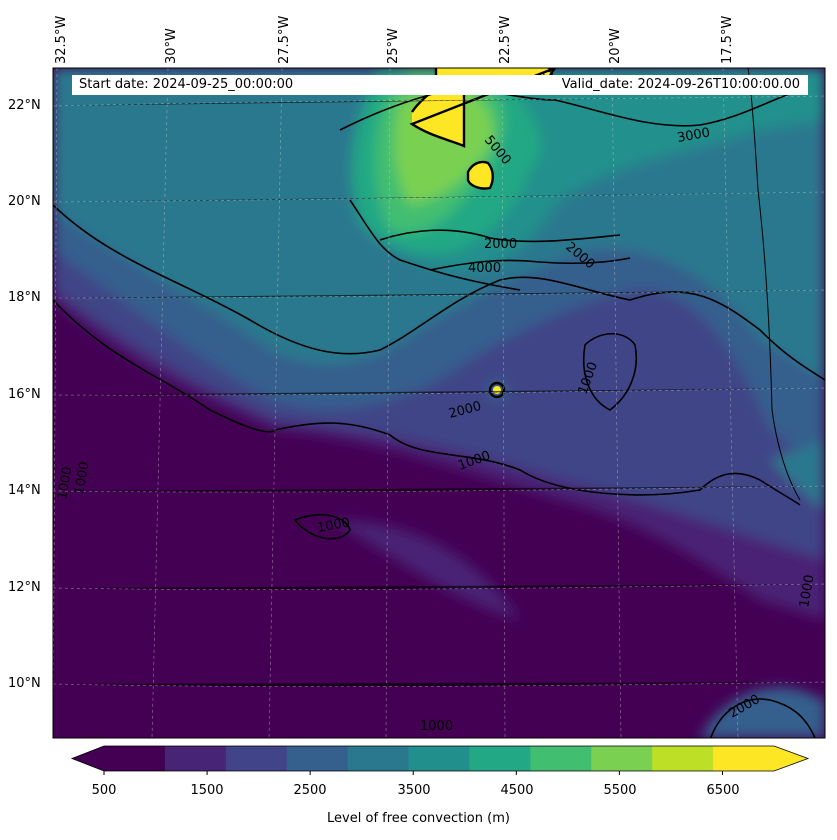 The width and height of the screenshot is (837, 840). I want to click on lat-label: 18°N, so click(24, 297).